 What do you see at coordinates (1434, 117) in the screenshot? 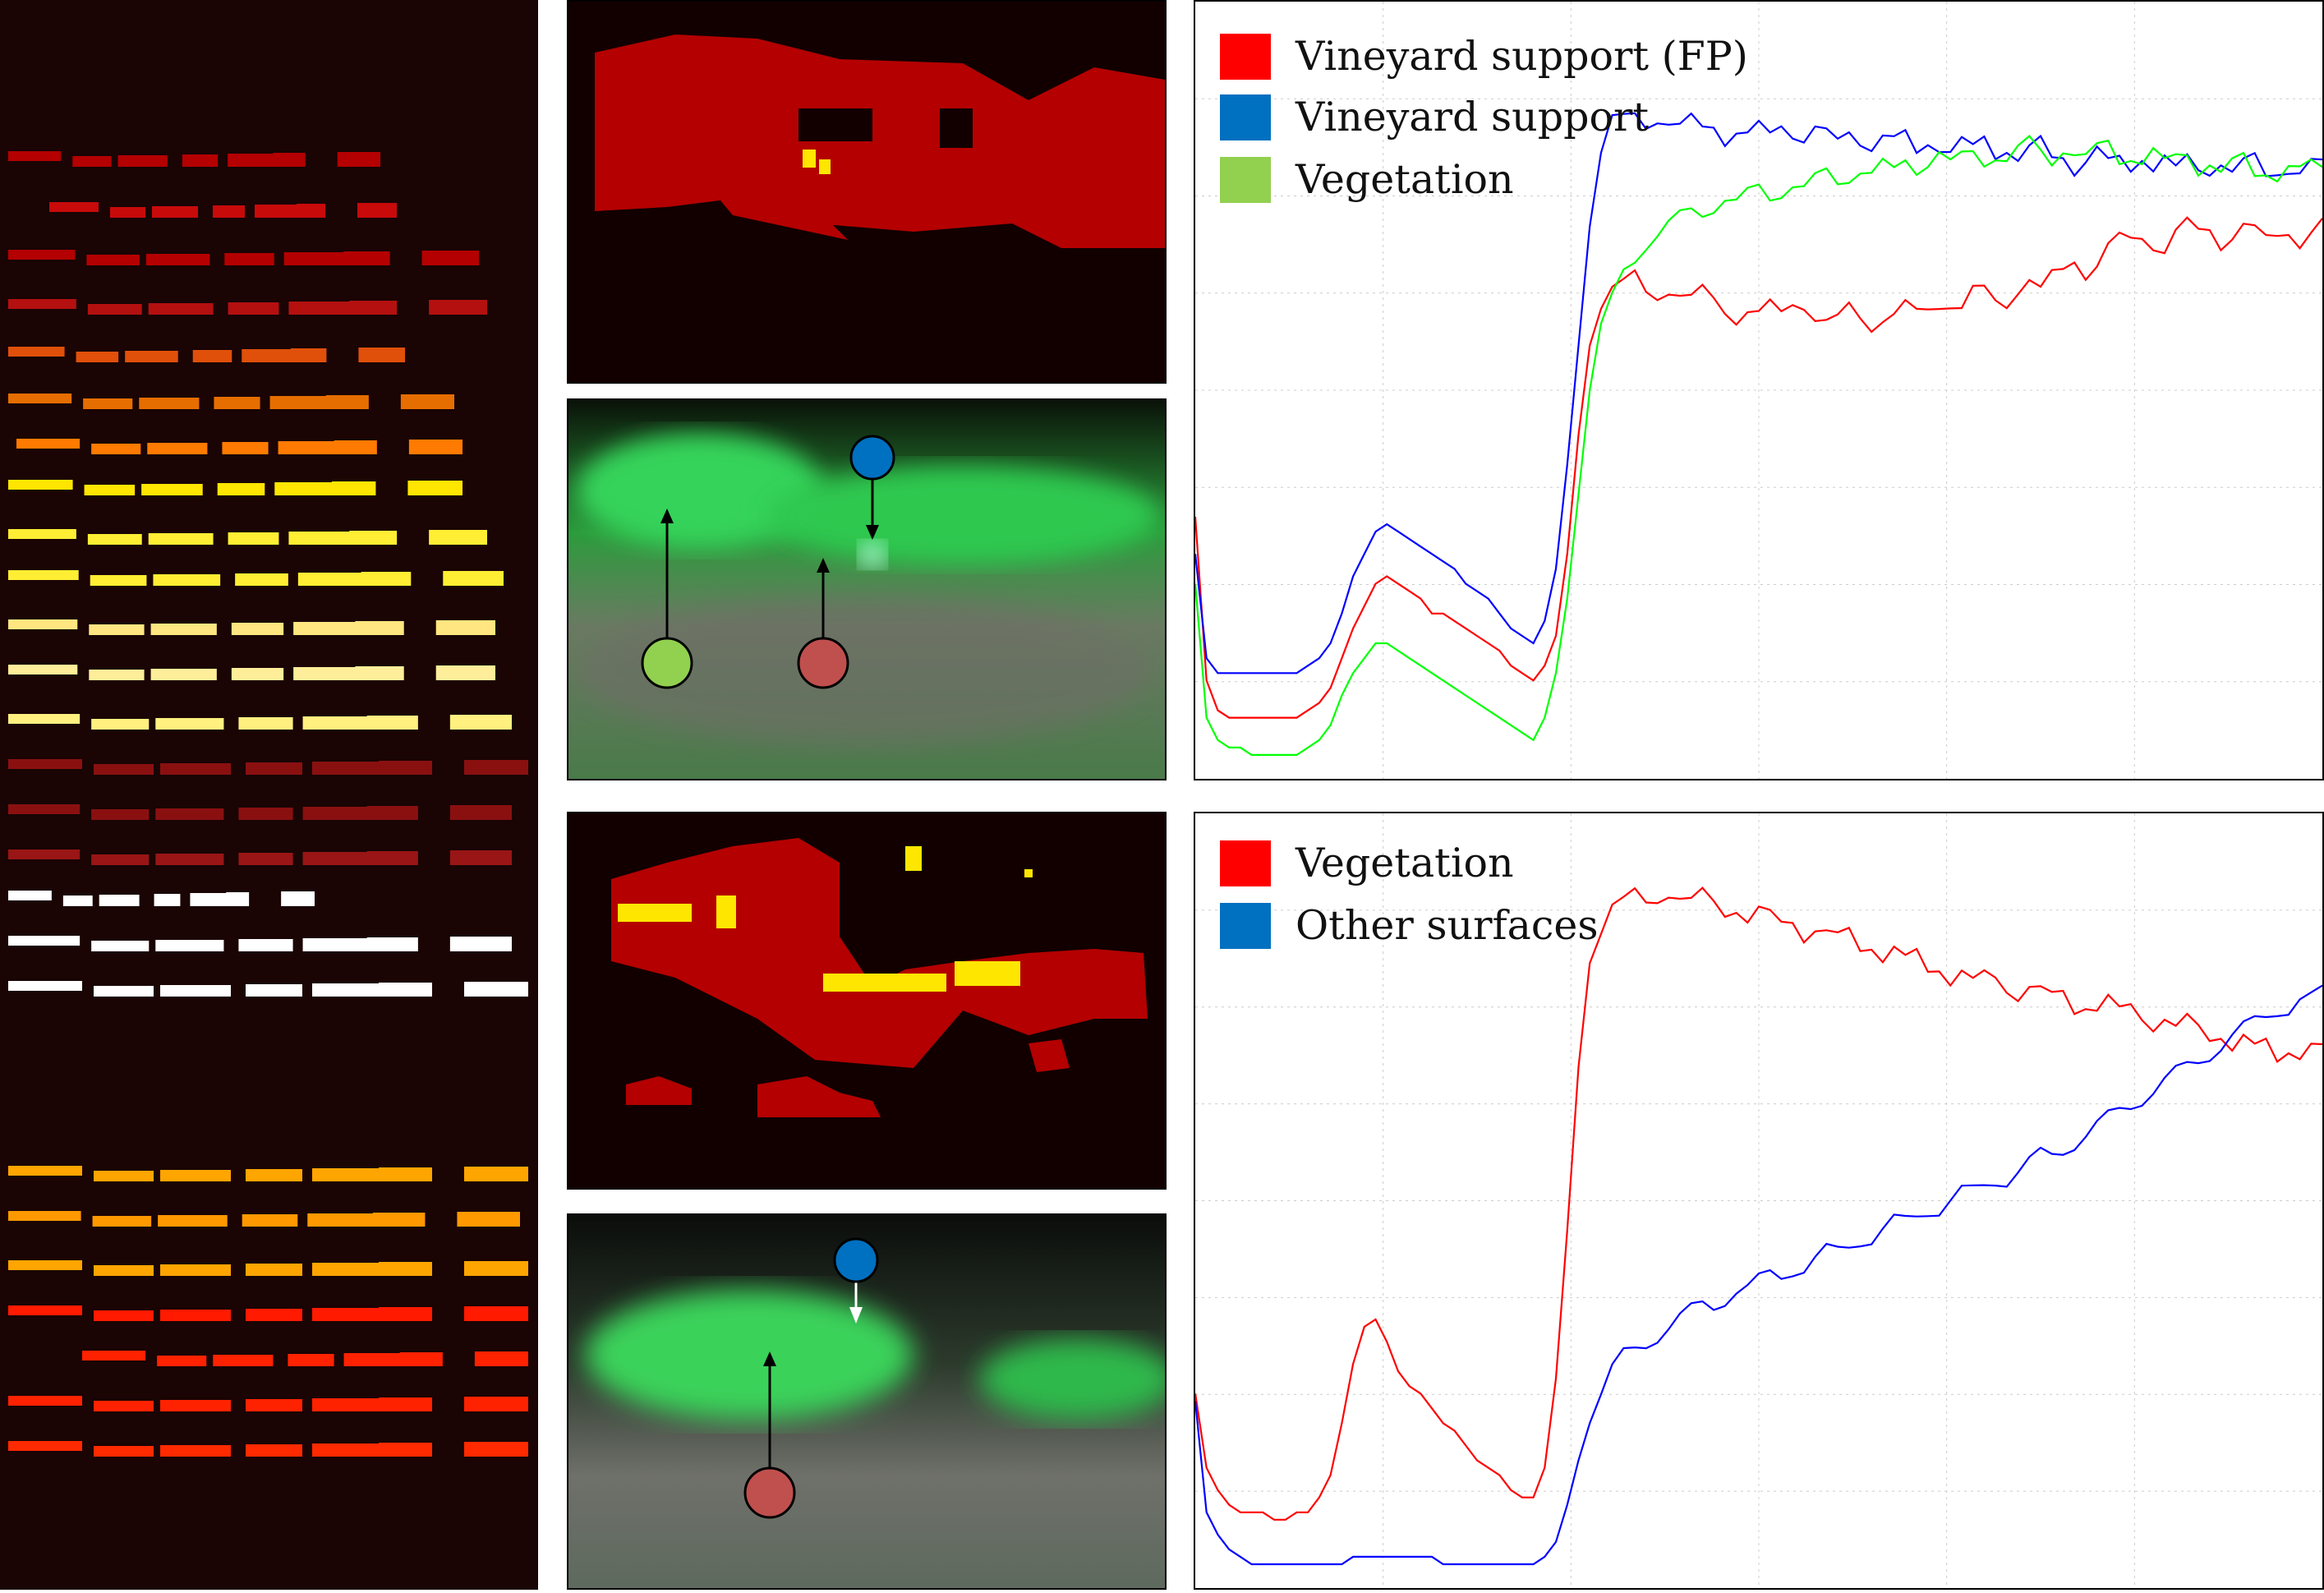
I see `legend-item: Vineyard support` at bounding box center [1434, 117].